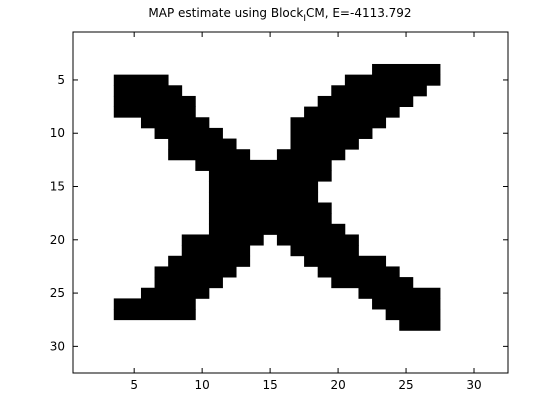 This screenshot has width=560, height=420. I want to click on y-tick-label-30: 30, so click(57, 346).